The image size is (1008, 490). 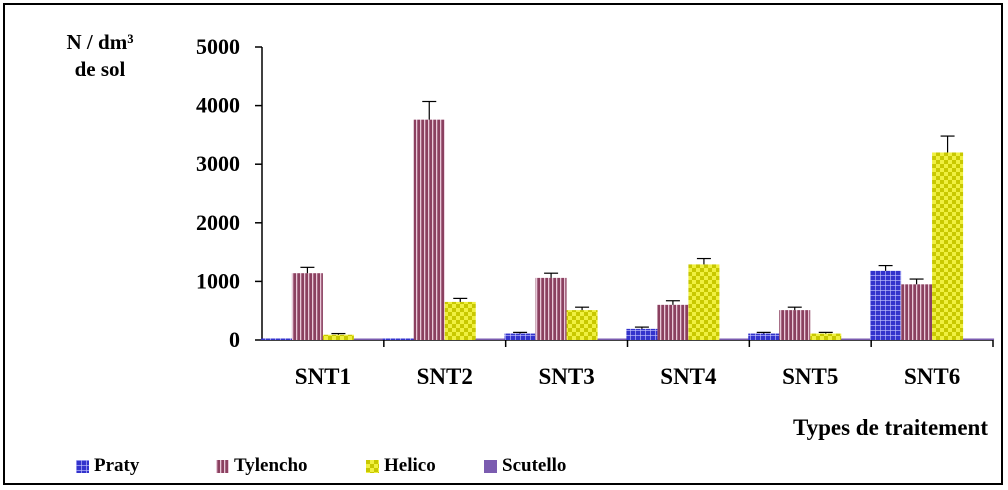 I want to click on x-tick-label: SNT1, so click(x=323, y=376).